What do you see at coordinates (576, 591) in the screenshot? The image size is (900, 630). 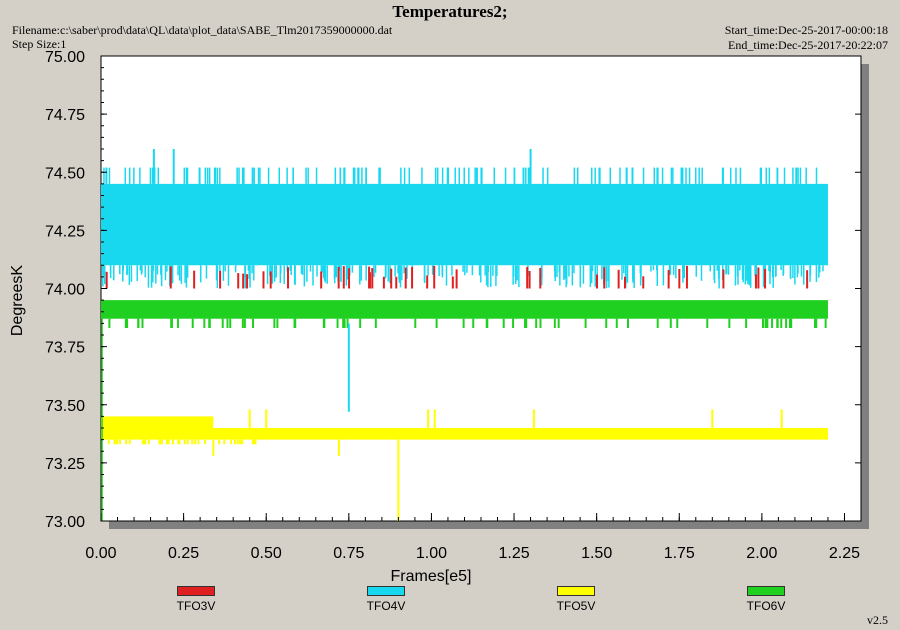 I see `legend-swatch-tfo5v` at bounding box center [576, 591].